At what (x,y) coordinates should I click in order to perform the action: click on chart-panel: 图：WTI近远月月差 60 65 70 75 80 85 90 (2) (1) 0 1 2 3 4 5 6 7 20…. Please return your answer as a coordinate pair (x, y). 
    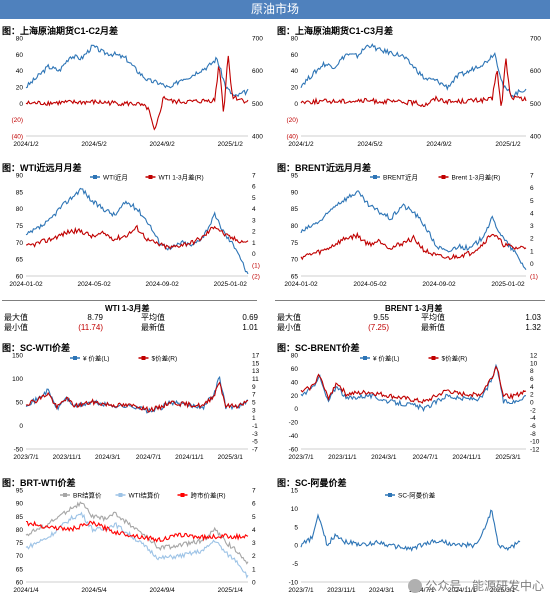
    Looking at the image, I should click on (136, 228).